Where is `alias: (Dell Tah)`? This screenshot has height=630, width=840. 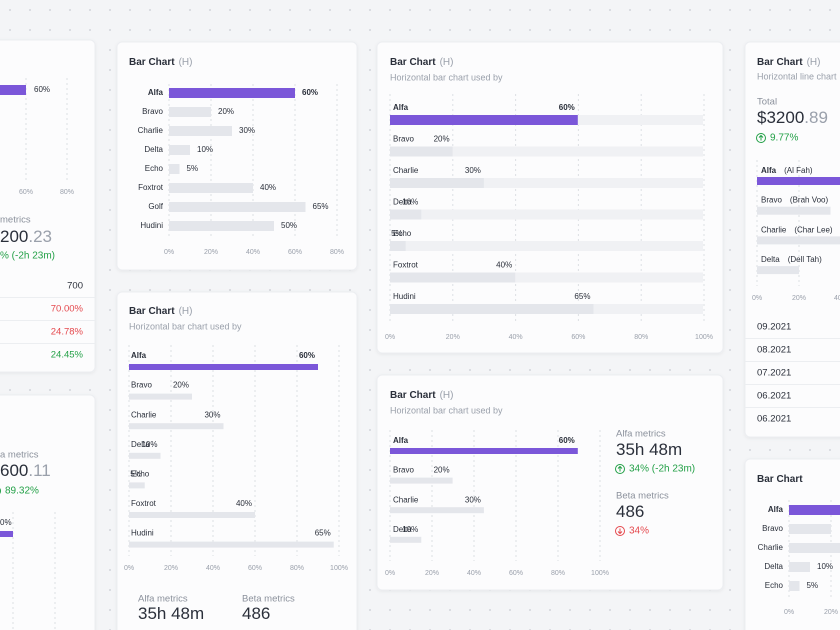 alias: (Dell Tah) is located at coordinates (805, 259).